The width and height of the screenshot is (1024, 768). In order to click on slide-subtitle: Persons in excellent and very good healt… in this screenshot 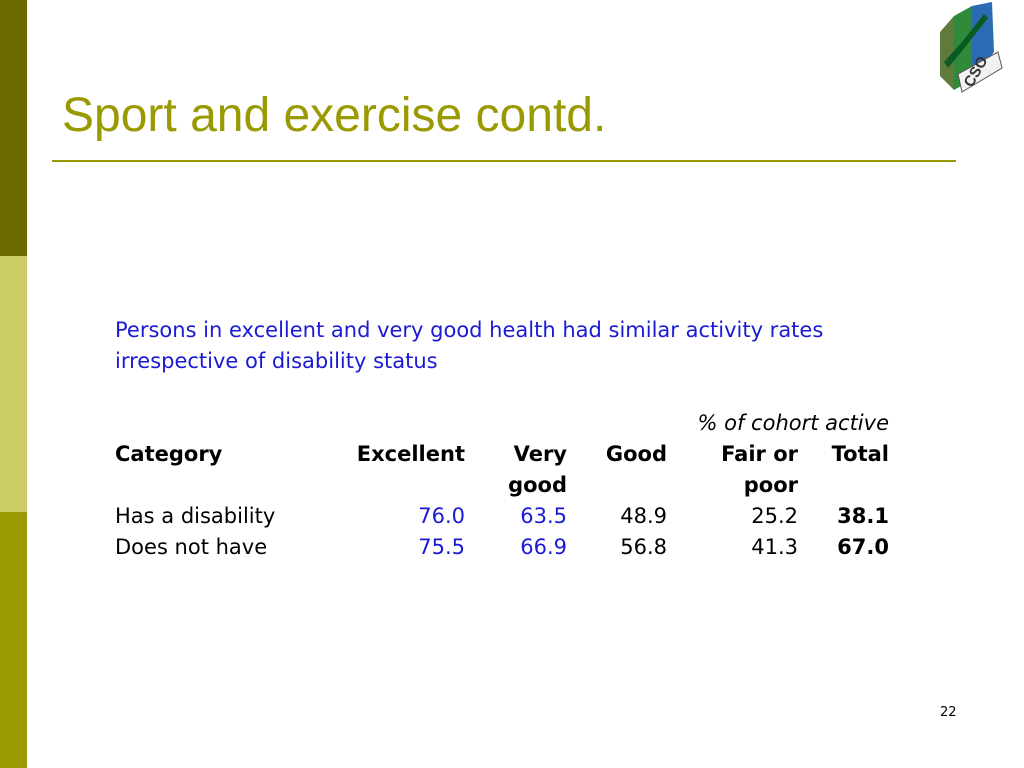, I will do `click(469, 345)`.